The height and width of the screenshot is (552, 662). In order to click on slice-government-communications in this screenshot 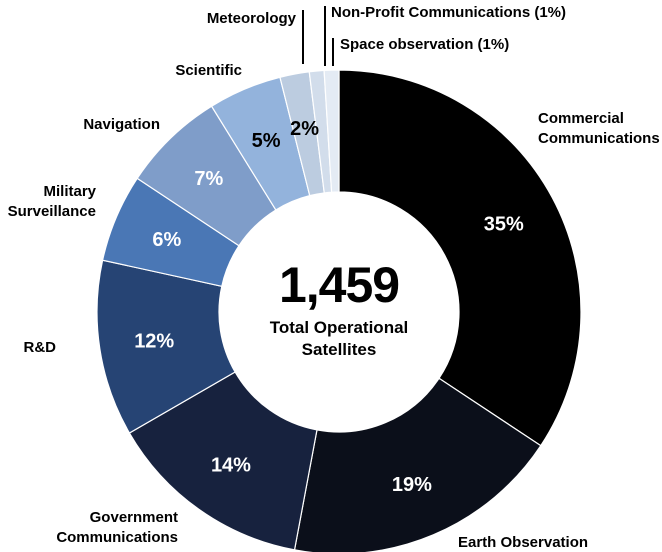, I will do `click(223, 461)`.